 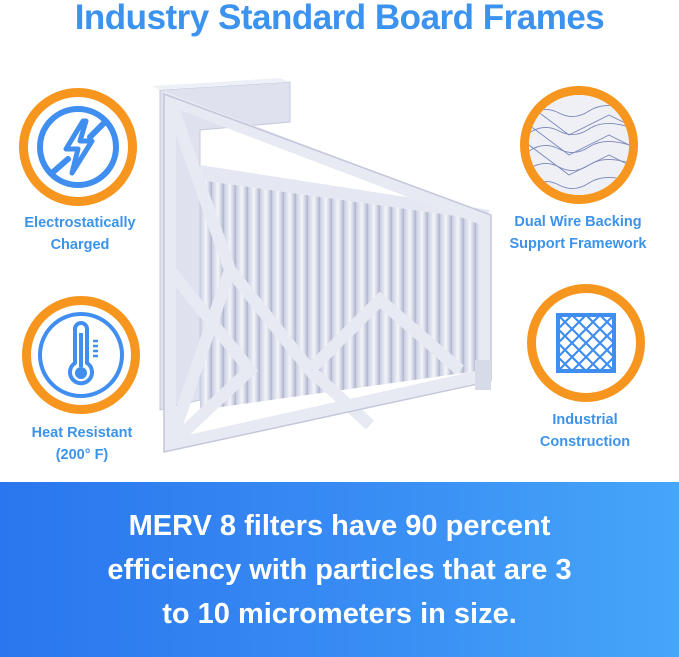 I want to click on banner-line-2: efficiency with particles that are 3, so click(x=339, y=570).